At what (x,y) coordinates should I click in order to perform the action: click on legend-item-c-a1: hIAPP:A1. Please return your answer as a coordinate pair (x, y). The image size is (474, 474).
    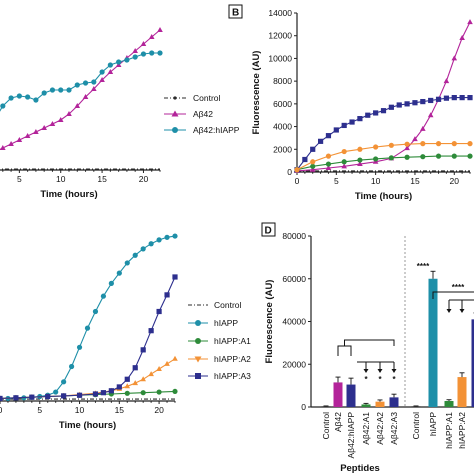
    Looking at the image, I should click on (219, 341).